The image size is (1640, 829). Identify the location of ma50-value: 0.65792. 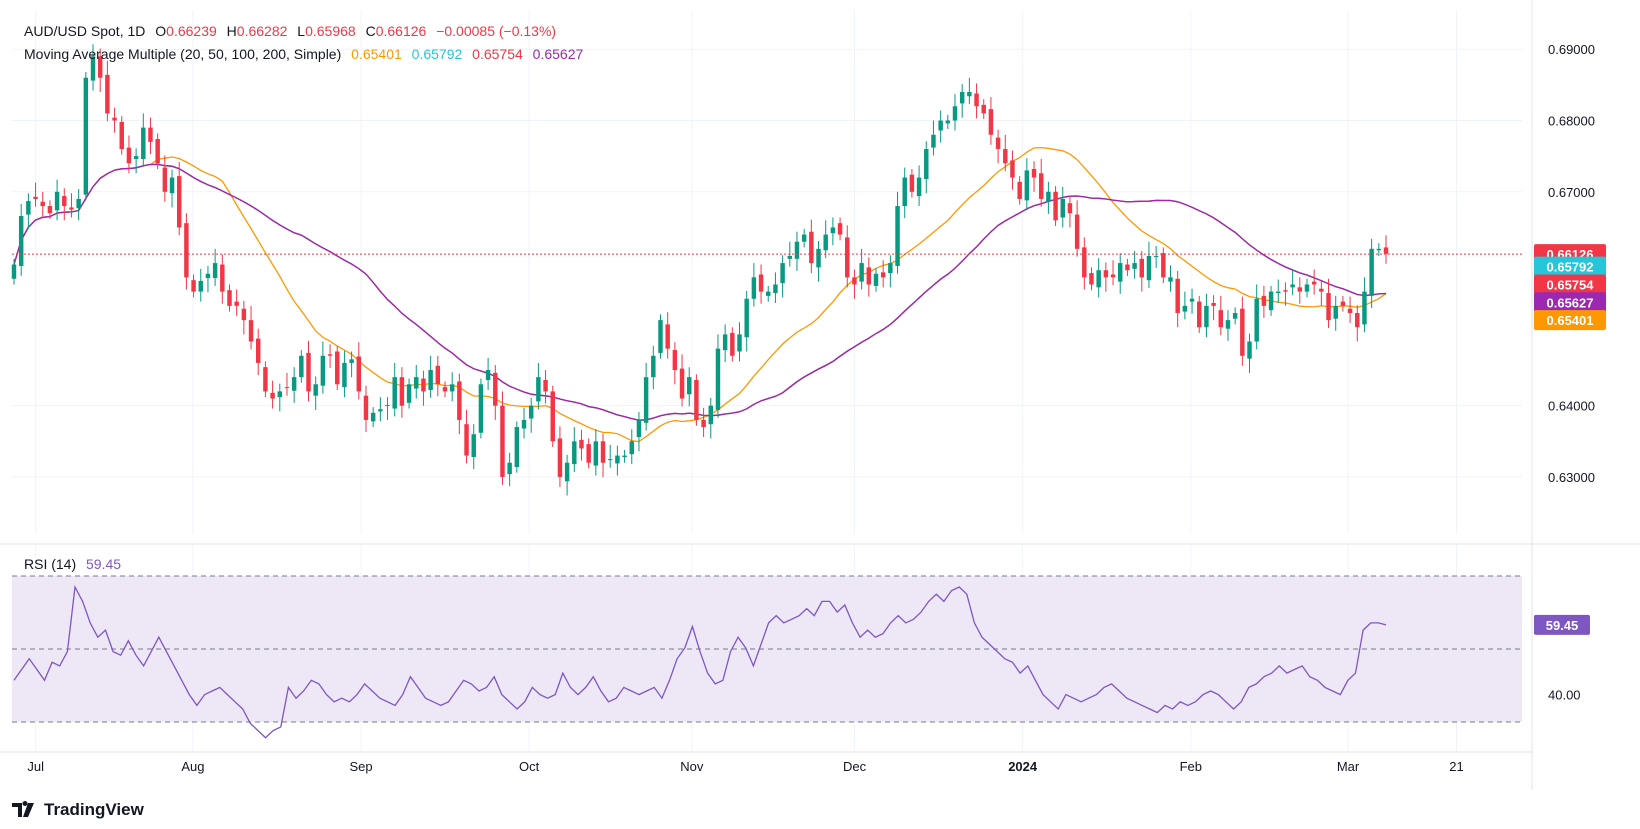
(437, 54).